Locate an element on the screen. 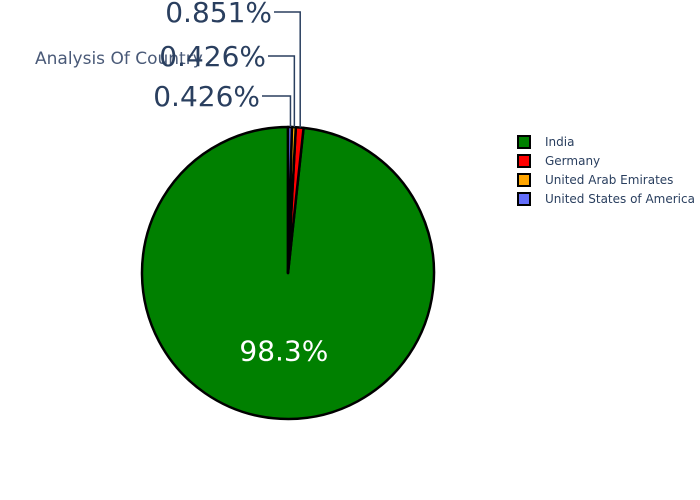  slice-label-germany: 0.851% is located at coordinates (218, 14).